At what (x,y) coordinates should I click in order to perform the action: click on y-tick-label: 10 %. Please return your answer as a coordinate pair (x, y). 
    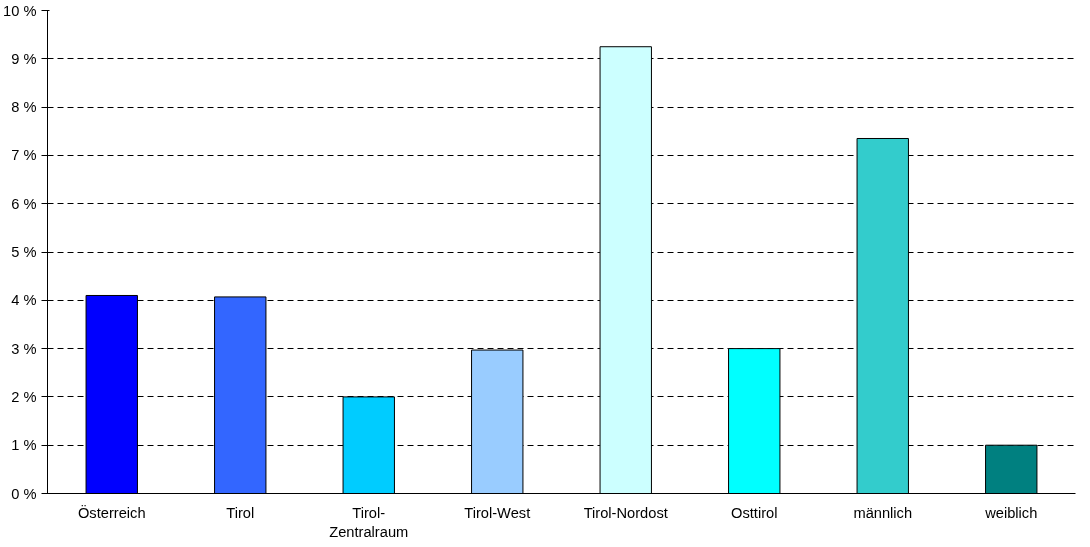
    Looking at the image, I should click on (20, 10).